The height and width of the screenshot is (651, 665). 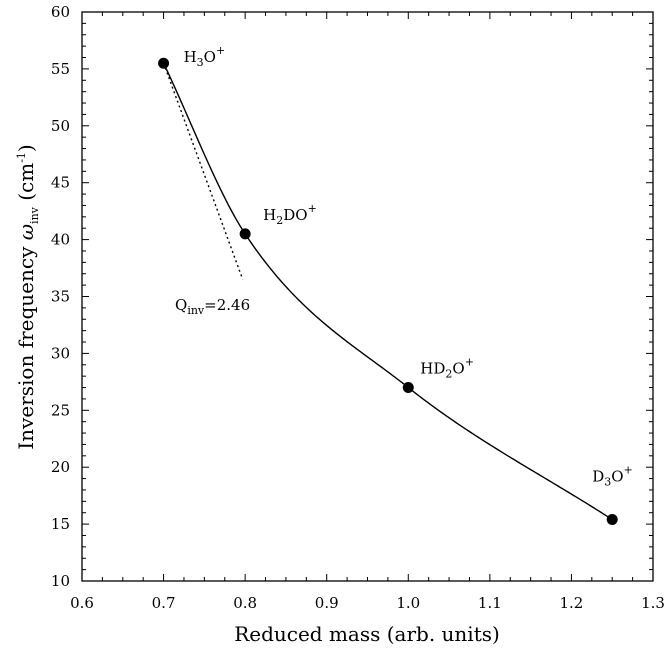 I want to click on y-tick-label: 55, so click(x=60, y=69).